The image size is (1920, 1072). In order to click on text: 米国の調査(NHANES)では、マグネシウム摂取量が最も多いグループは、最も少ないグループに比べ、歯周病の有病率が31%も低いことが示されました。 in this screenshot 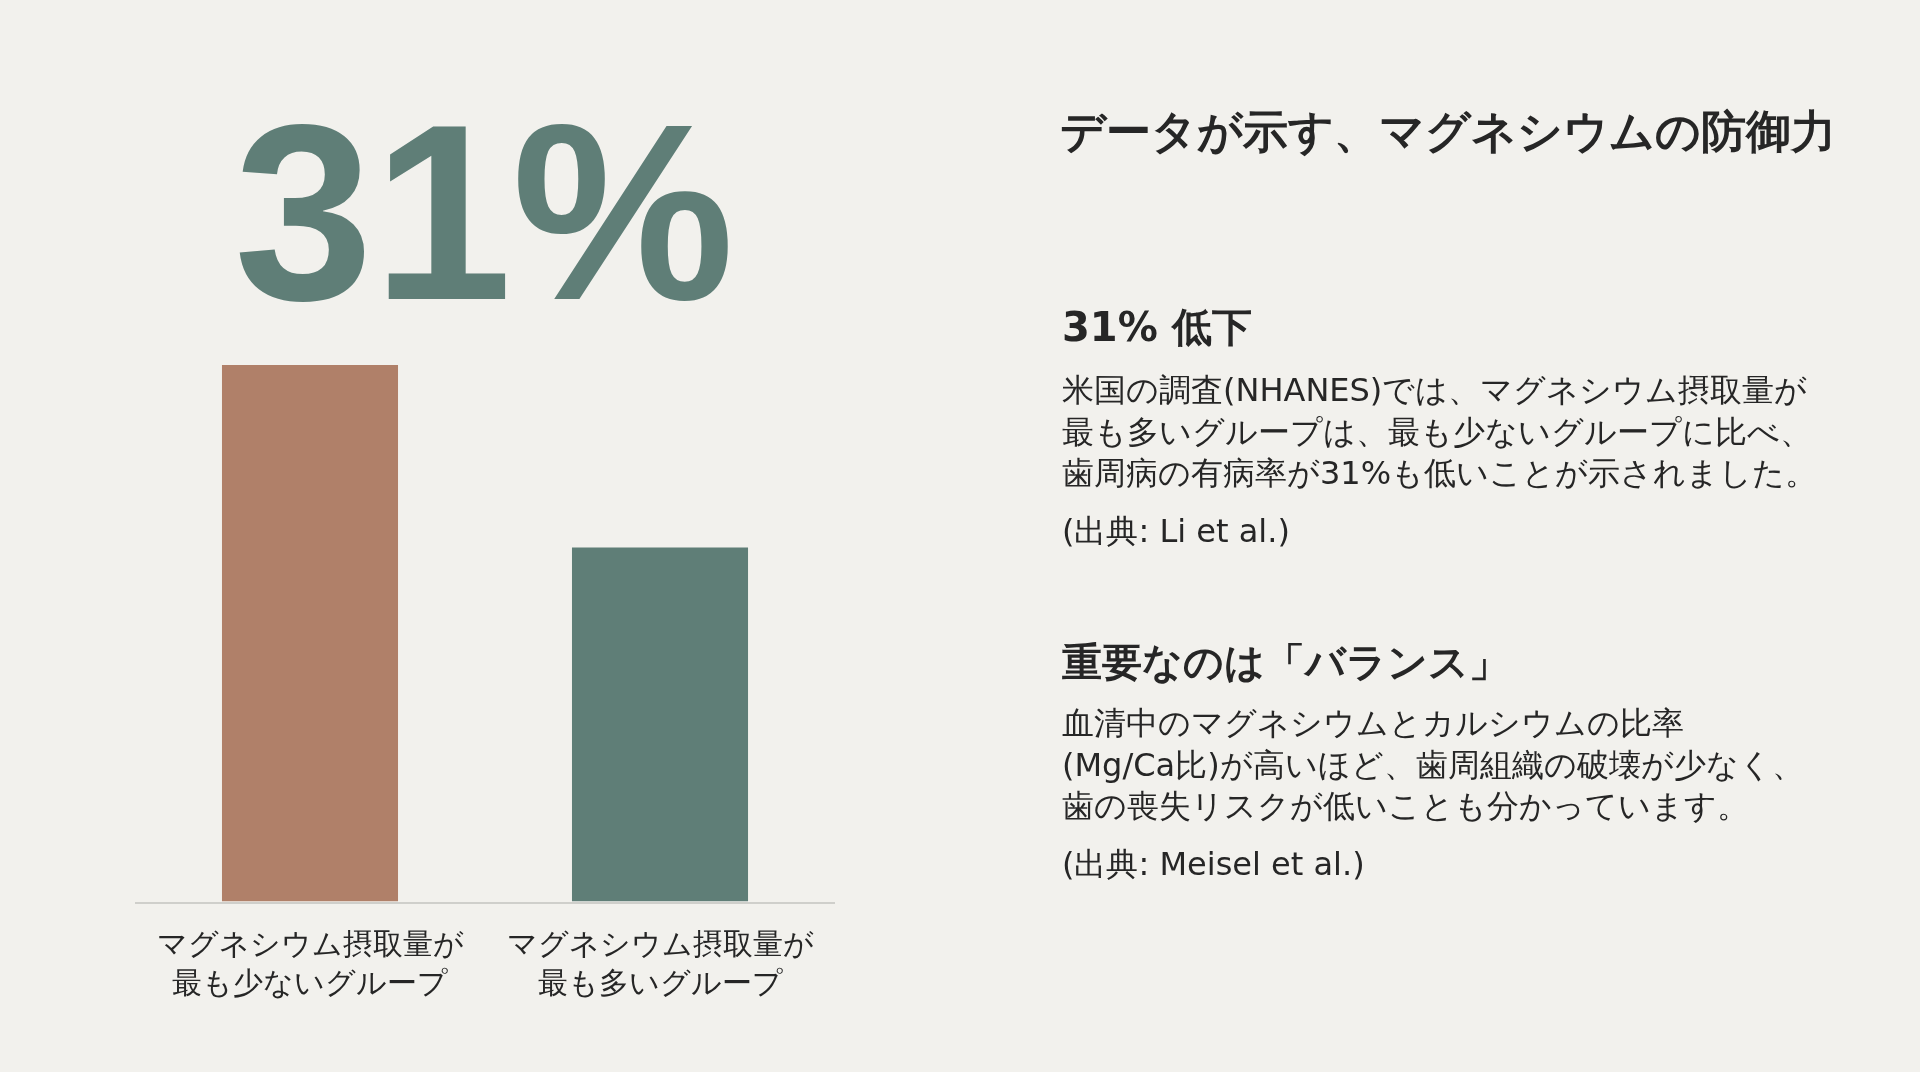, I will do `click(1440, 432)`.